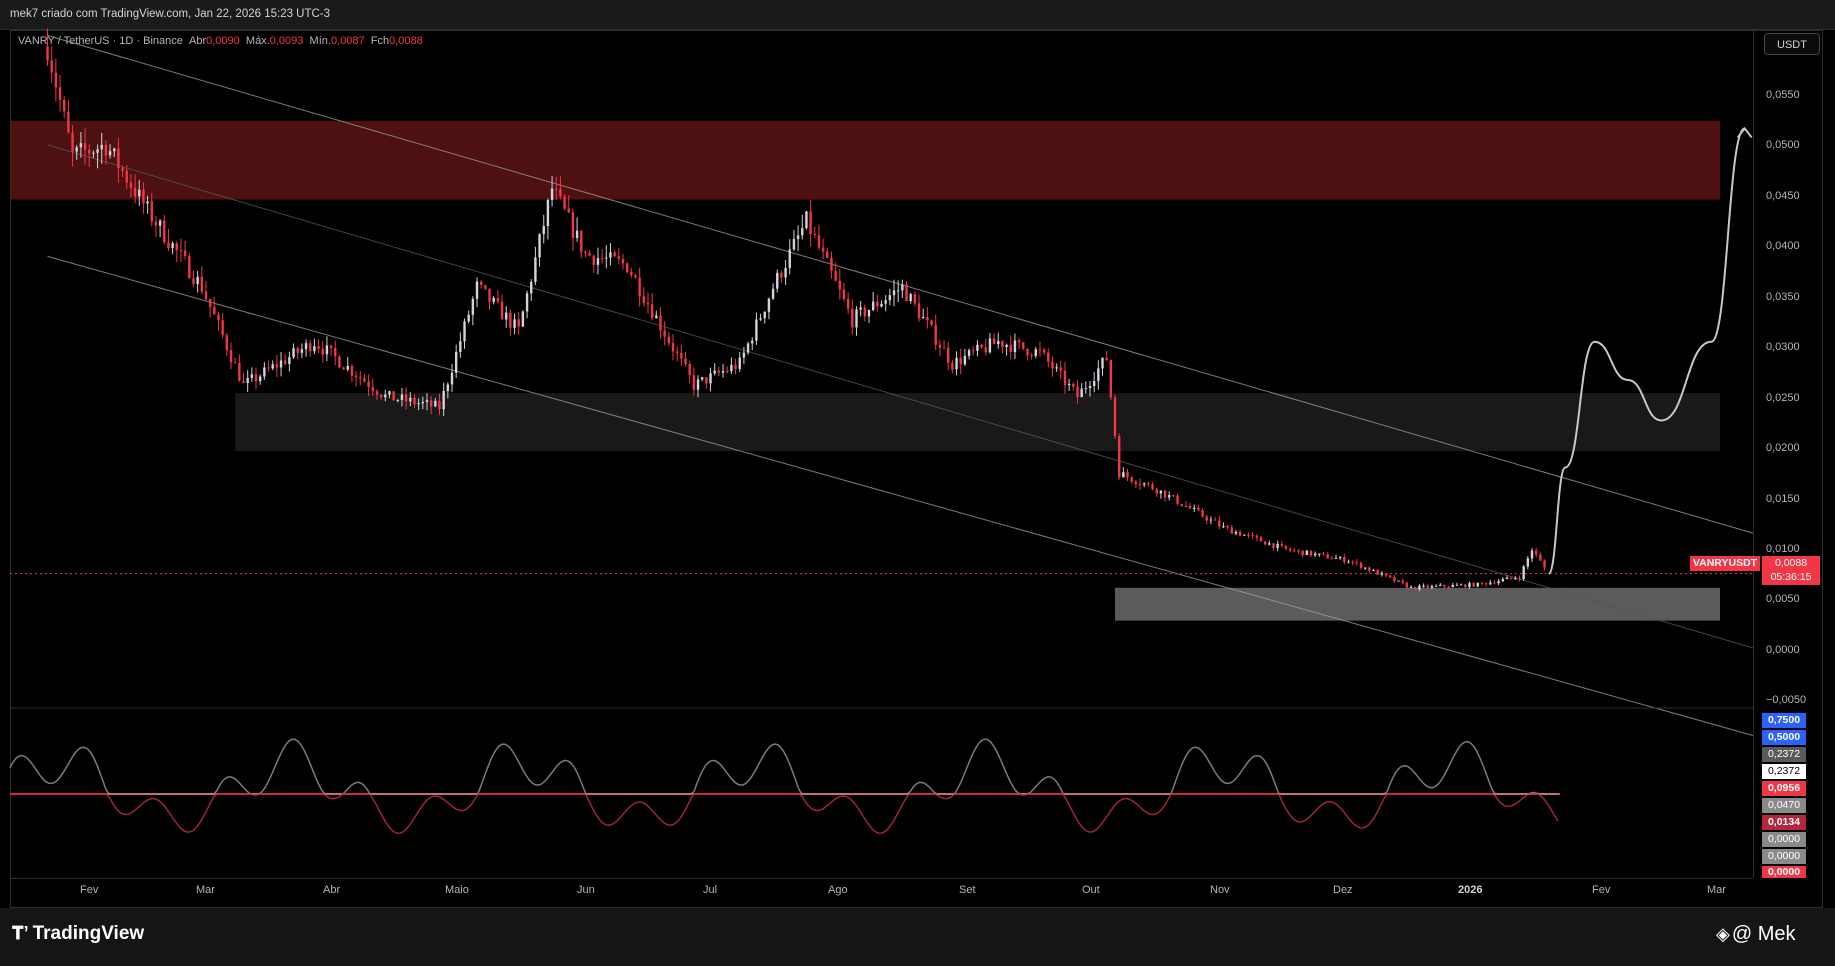 The height and width of the screenshot is (966, 1835). Describe the element at coordinates (1783, 599) in the screenshot. I see `price-tick: 0,0050` at that location.